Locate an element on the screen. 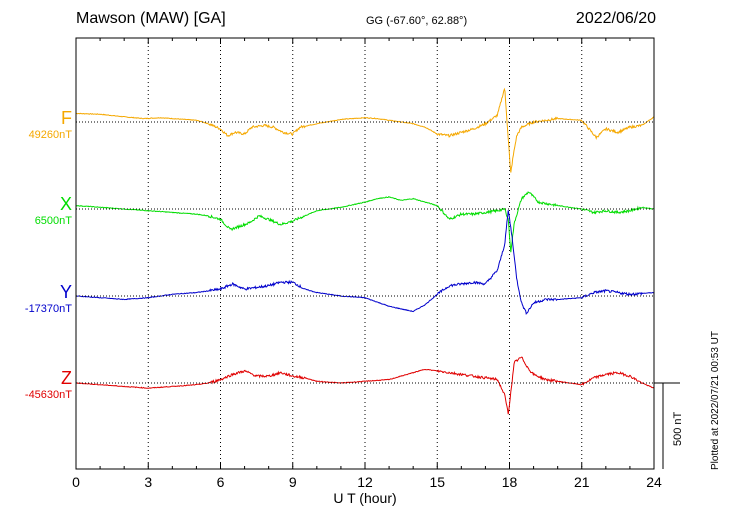  x-tick-label: 24 is located at coordinates (654, 482).